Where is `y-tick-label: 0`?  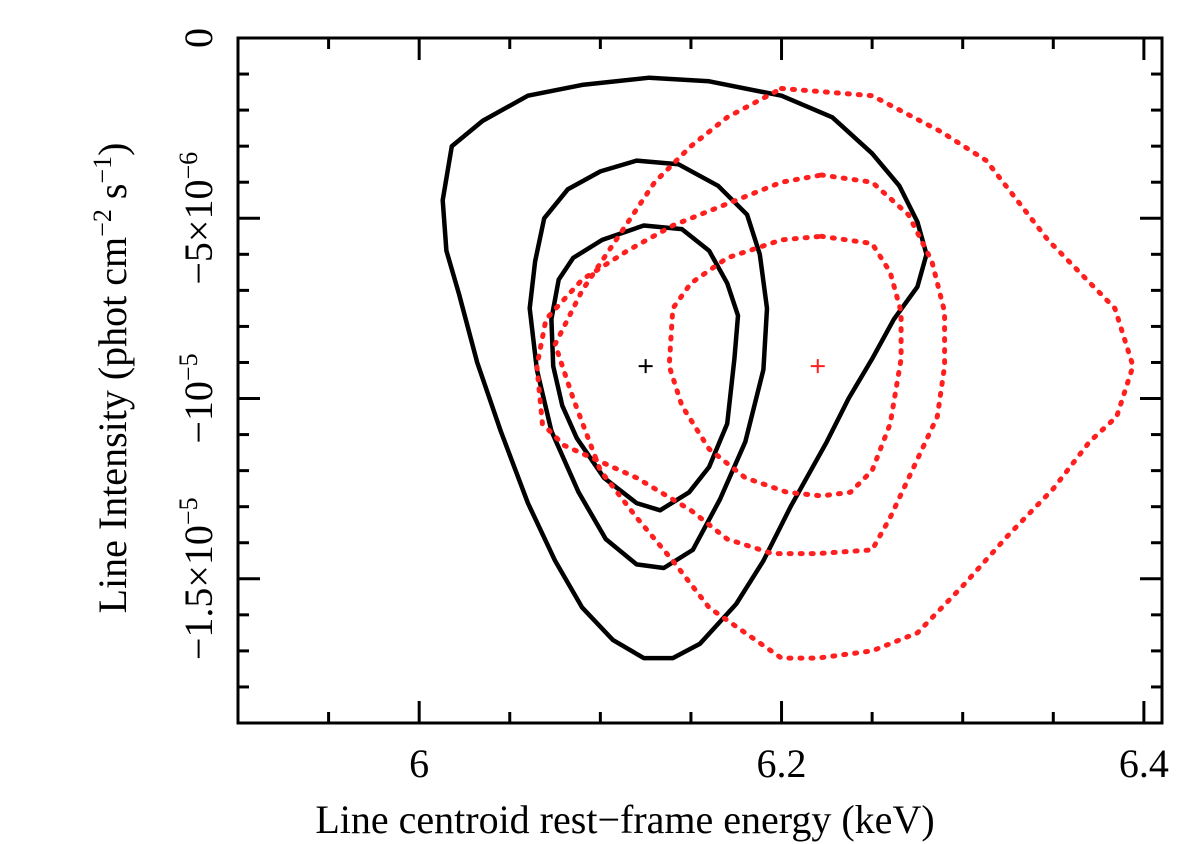 y-tick-label: 0 is located at coordinates (198, 38).